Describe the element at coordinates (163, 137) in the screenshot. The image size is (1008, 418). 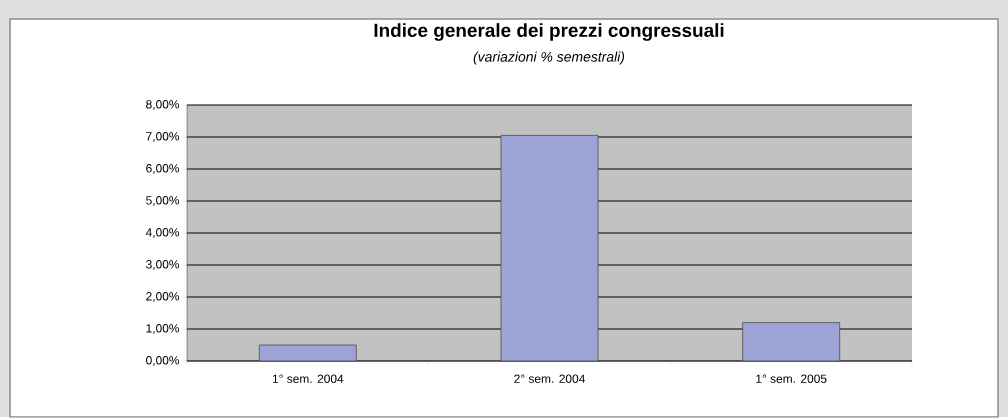
I see `y-tick-label: 7,00%` at that location.